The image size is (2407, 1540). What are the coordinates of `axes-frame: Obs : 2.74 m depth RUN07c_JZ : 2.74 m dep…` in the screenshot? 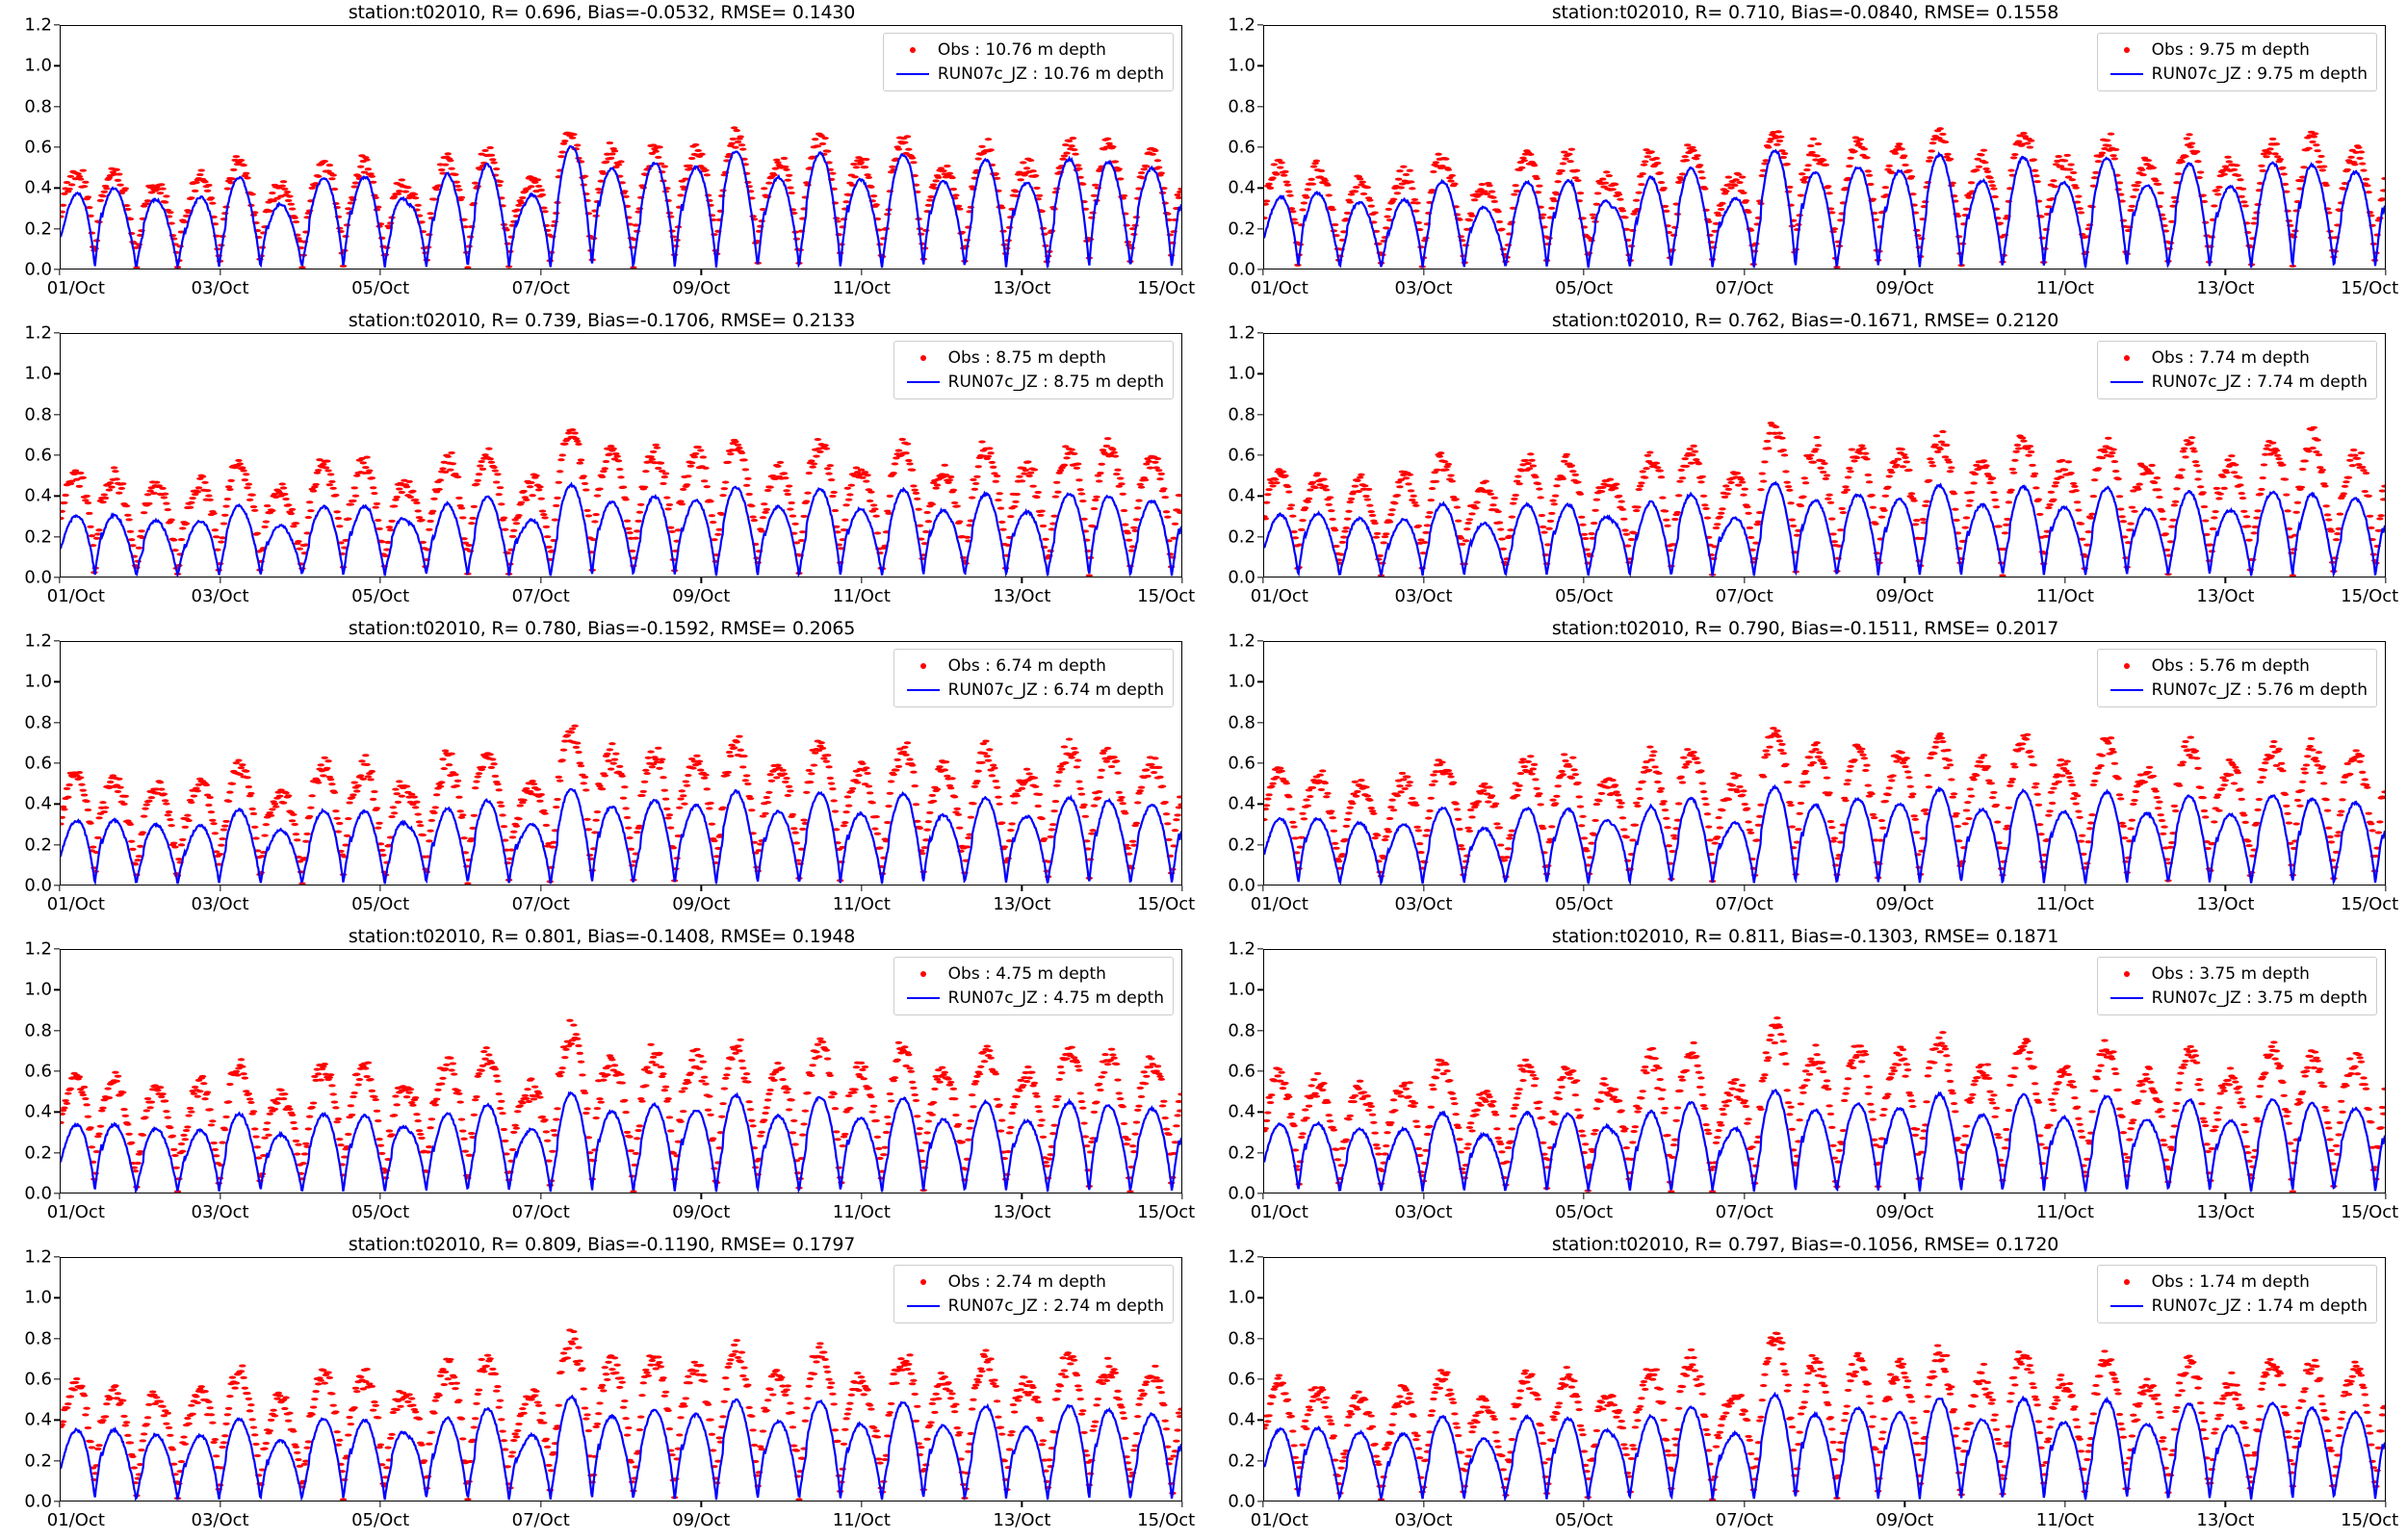 It's located at (621, 1379).